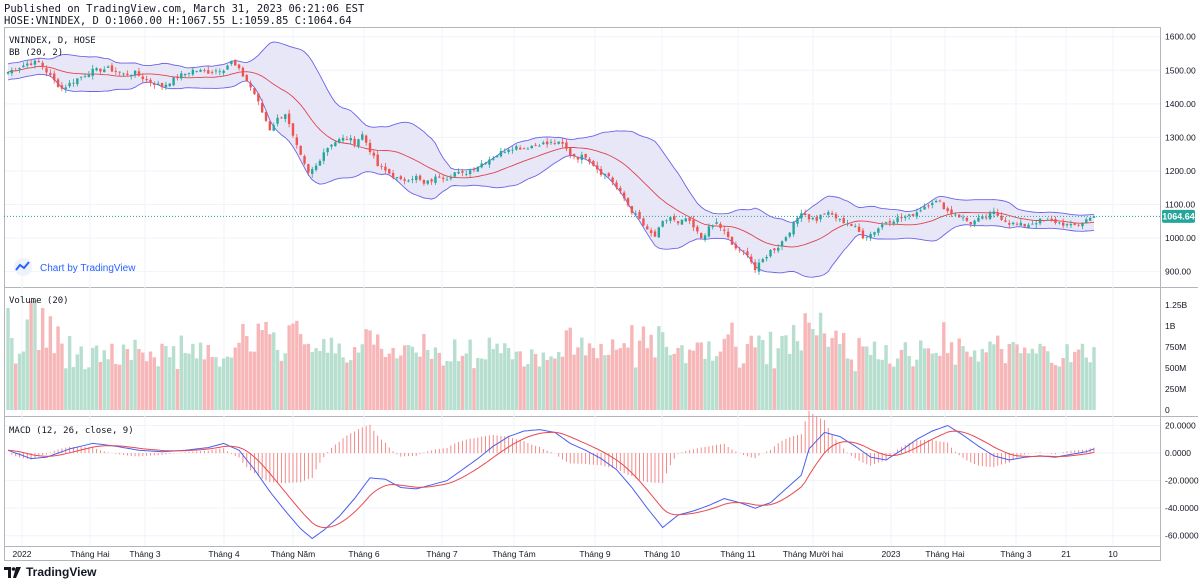 The width and height of the screenshot is (1200, 584). Describe the element at coordinates (50, 572) in the screenshot. I see `footer-brand: TradingView` at that location.